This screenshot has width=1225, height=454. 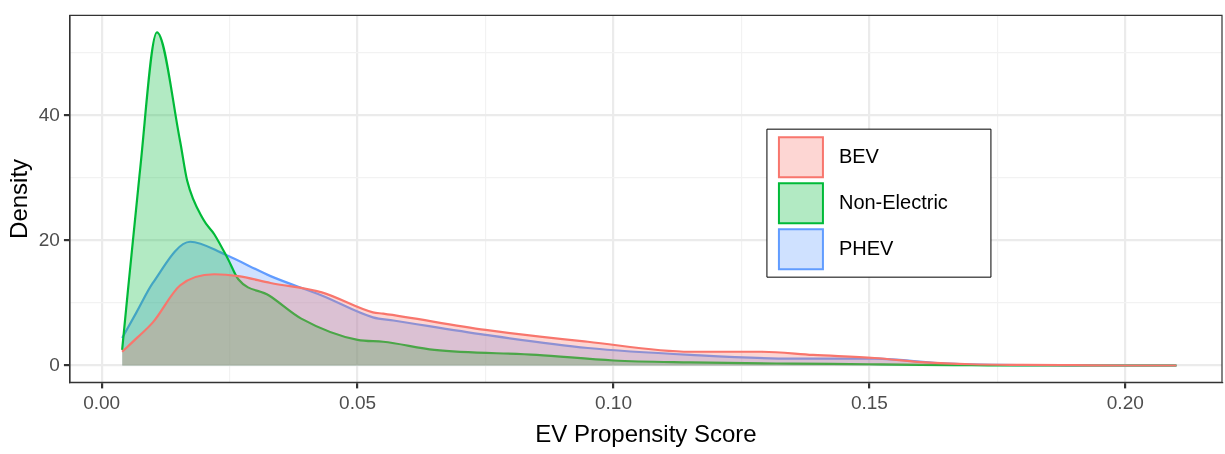 What do you see at coordinates (49, 114) in the screenshot?
I see `y-tick-label: 40` at bounding box center [49, 114].